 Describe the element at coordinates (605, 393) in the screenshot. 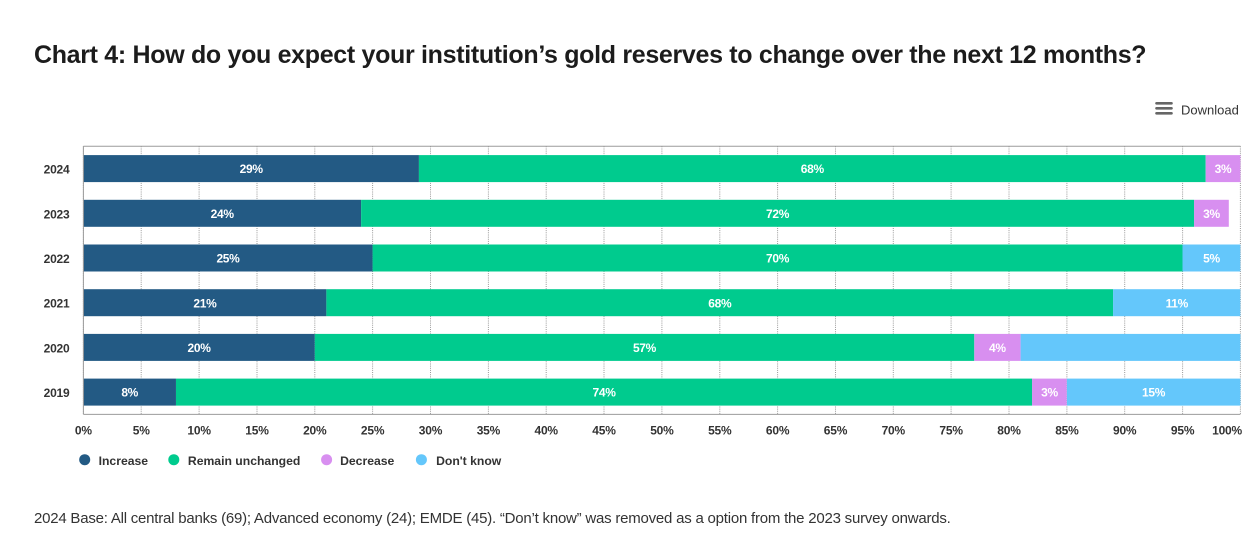

I see `svg-text: 74%` at that location.